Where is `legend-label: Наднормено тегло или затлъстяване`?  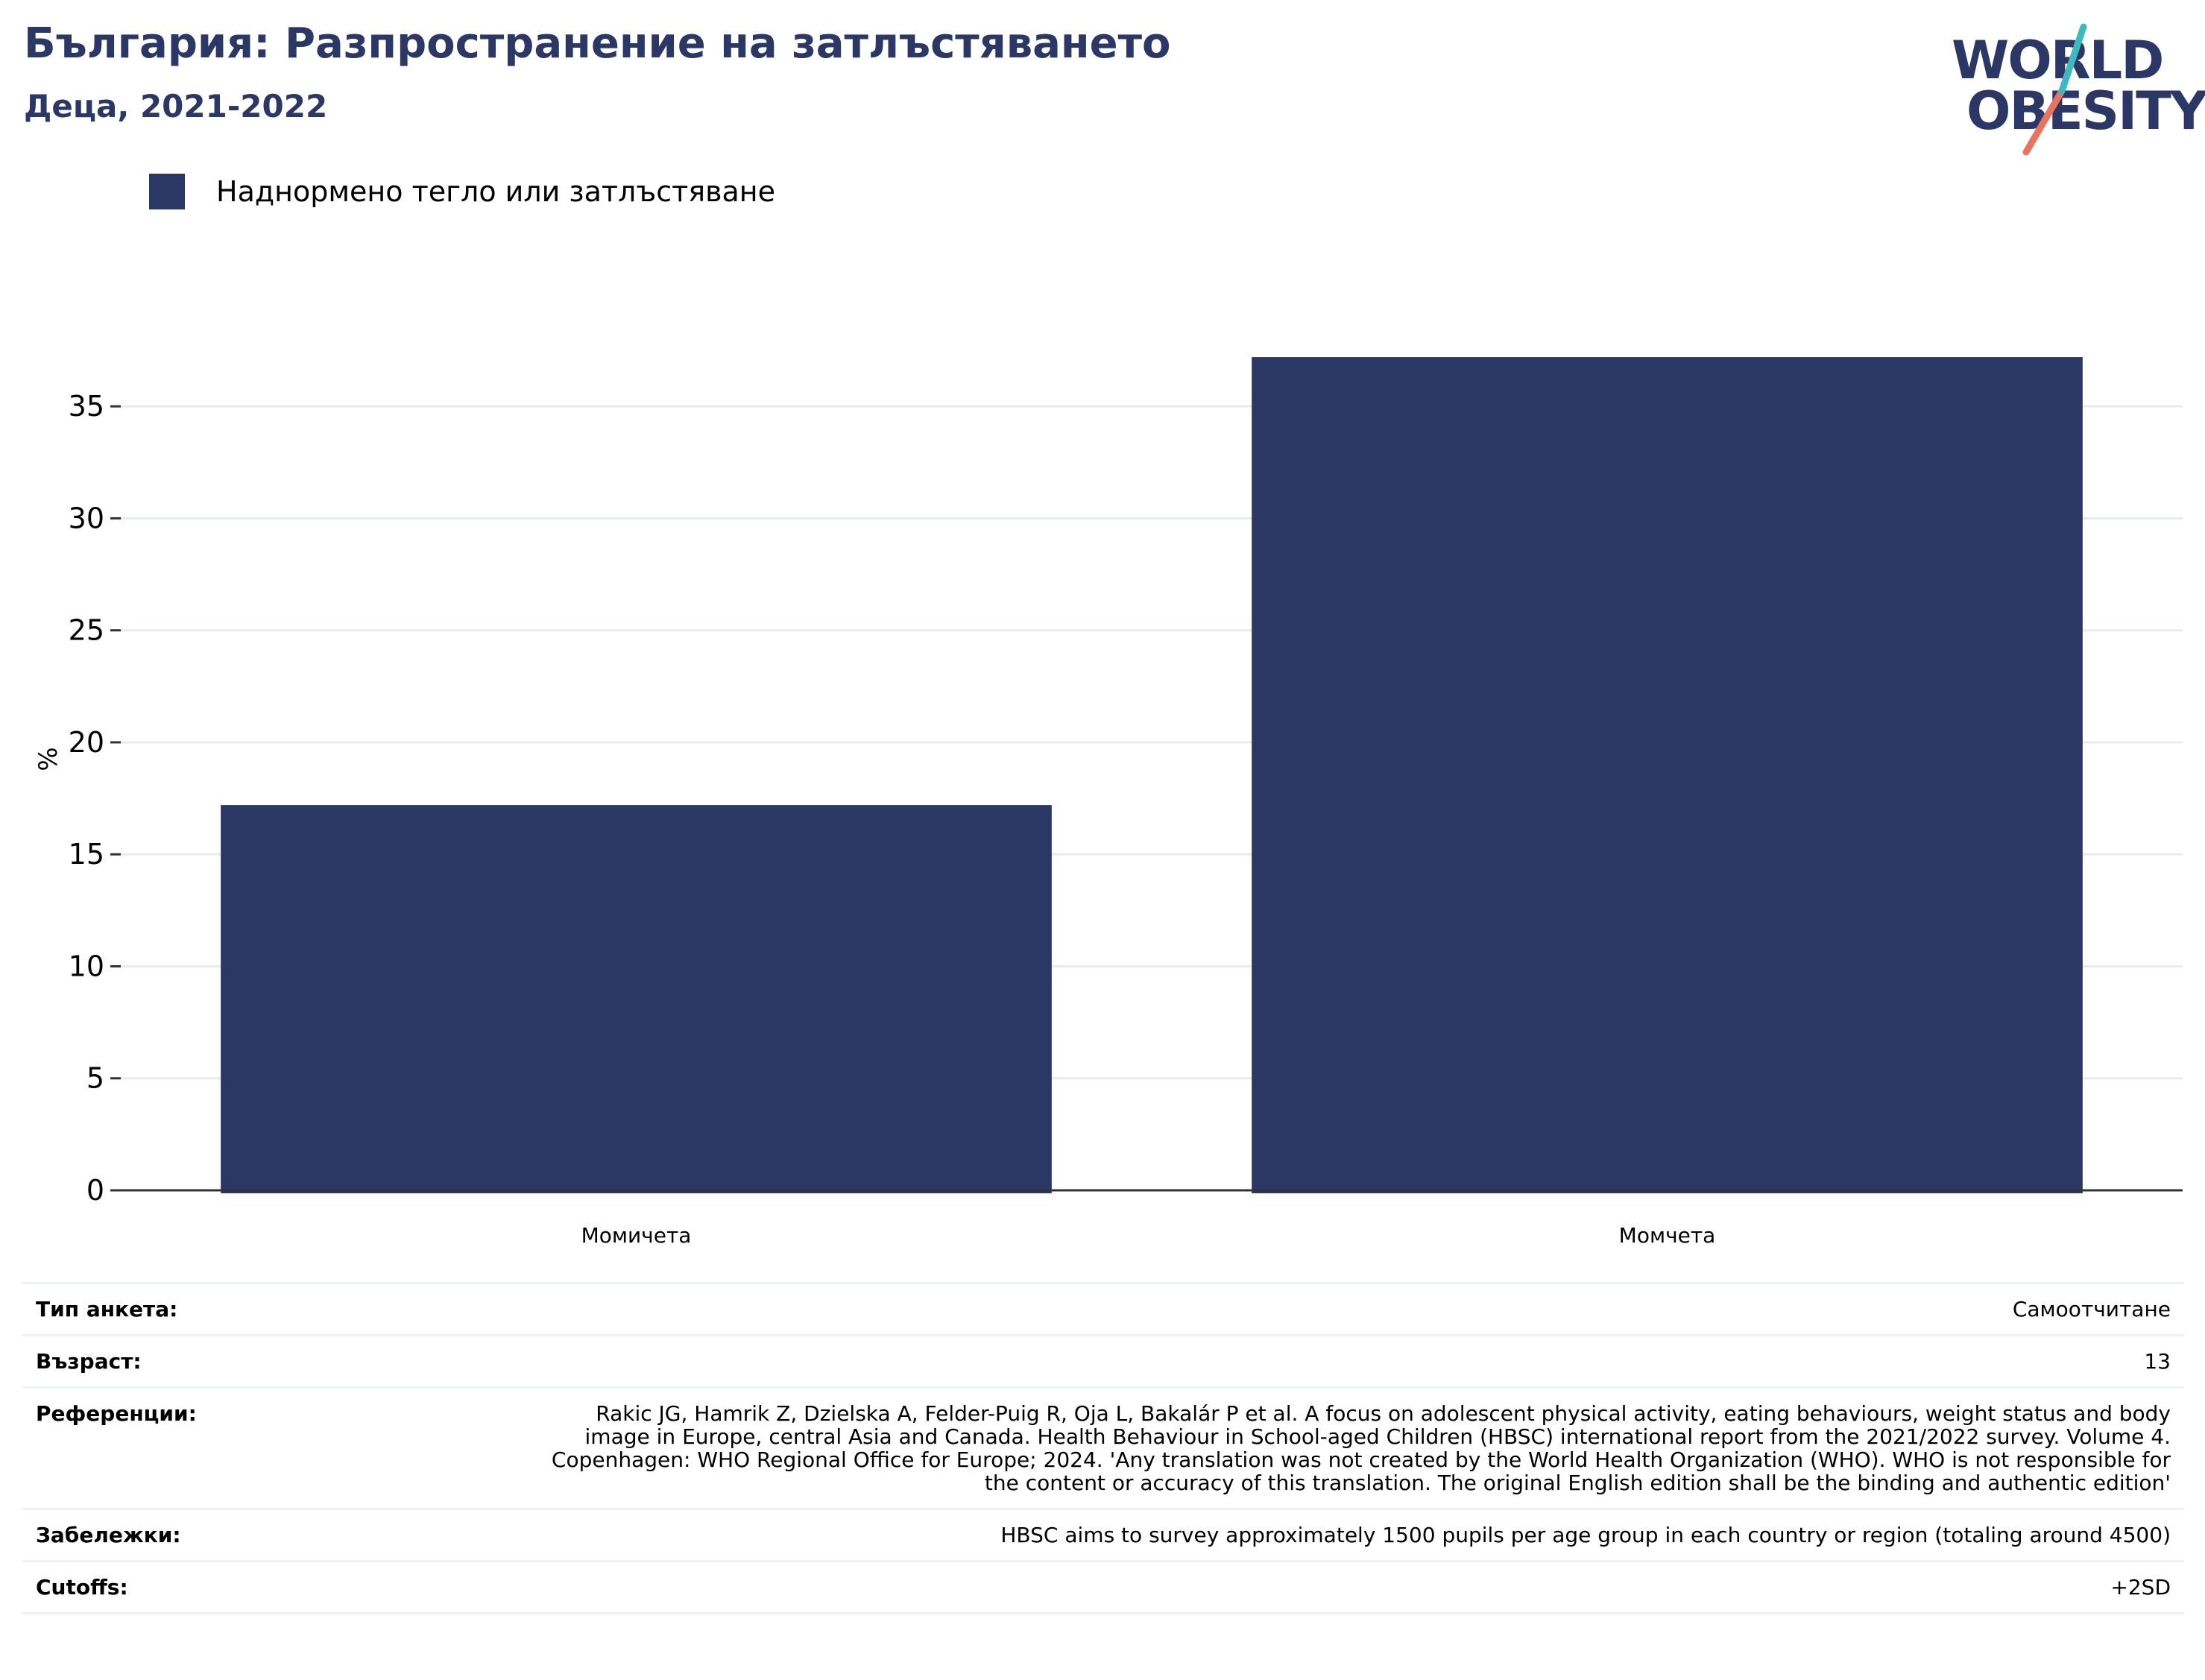
legend-label: Наднормено тегло или затлъстяване is located at coordinates (495, 191).